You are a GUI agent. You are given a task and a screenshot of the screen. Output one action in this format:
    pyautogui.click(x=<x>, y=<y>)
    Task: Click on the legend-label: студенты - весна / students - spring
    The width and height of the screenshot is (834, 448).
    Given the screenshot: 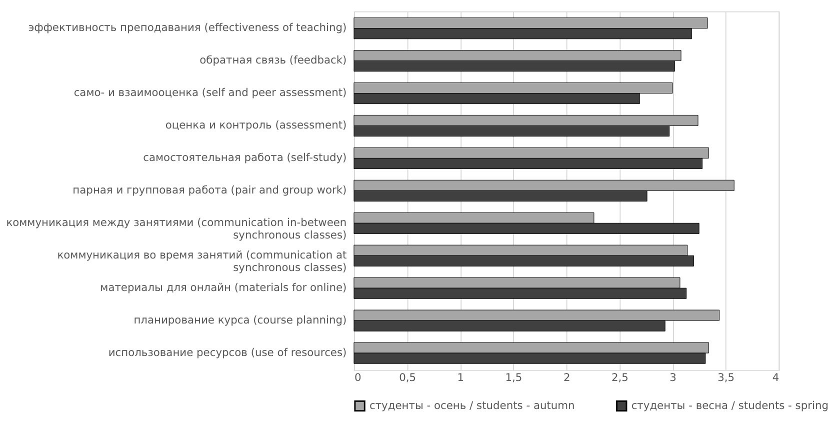 What is the action you would take?
    pyautogui.click(x=729, y=405)
    